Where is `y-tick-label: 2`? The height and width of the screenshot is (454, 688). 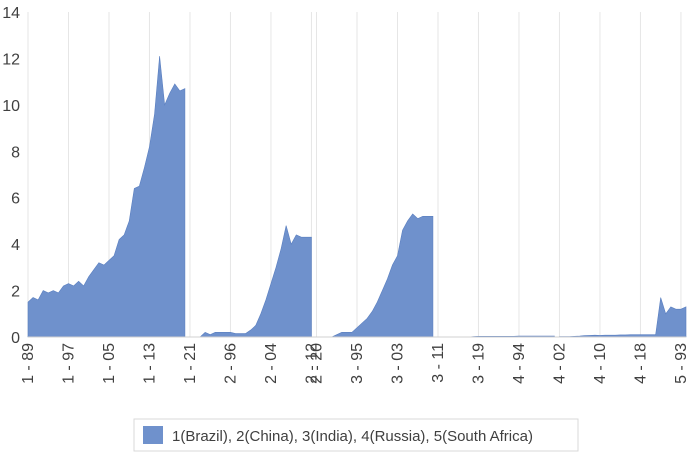
y-tick-label: 2 is located at coordinates (15, 292).